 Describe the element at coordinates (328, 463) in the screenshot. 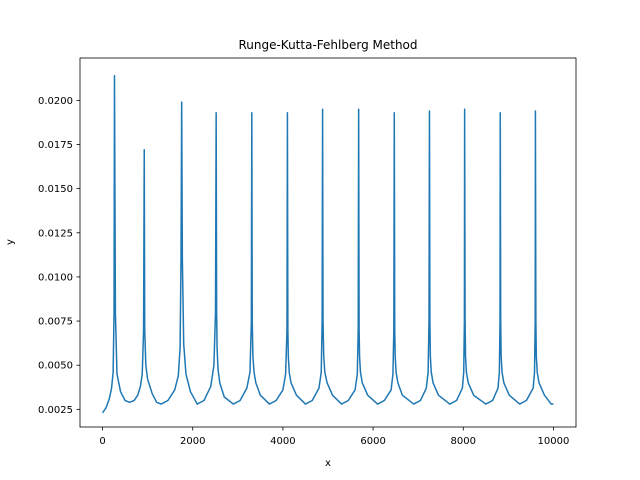

I see `x-axis-label: x` at that location.